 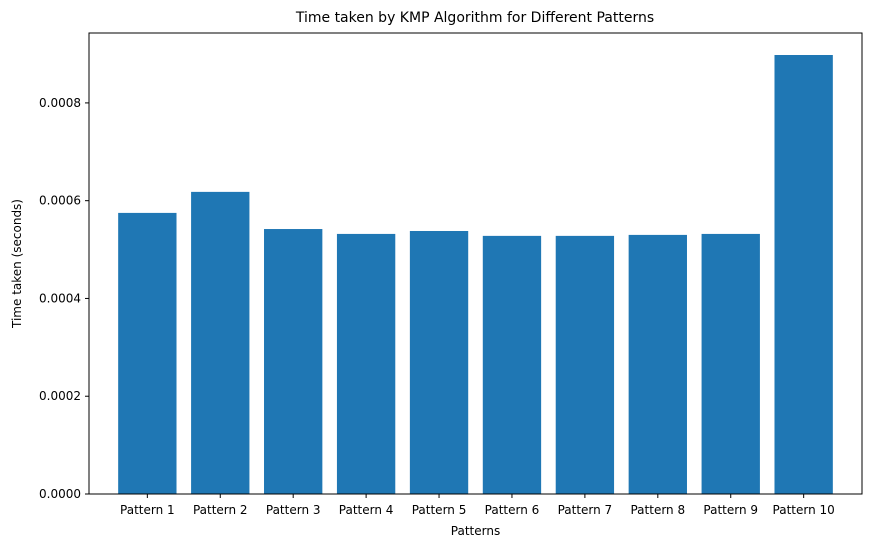 What do you see at coordinates (657, 510) in the screenshot?
I see `x-tick-label-8: Pattern 8` at bounding box center [657, 510].